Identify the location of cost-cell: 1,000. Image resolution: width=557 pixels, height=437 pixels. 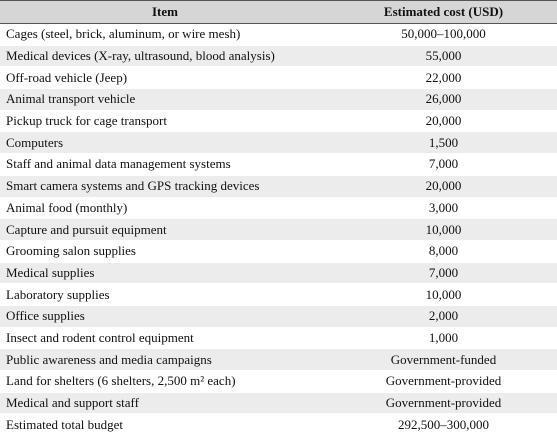
(443, 338).